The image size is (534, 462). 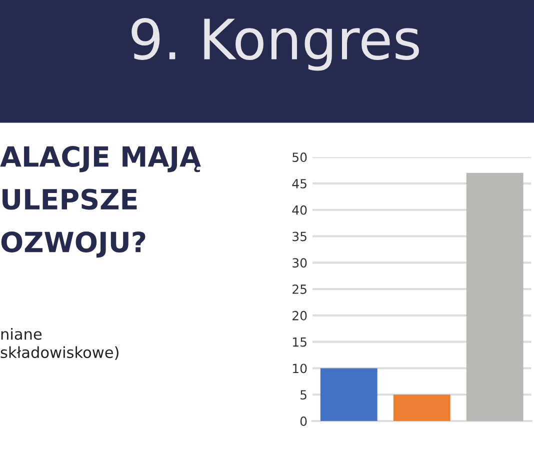 What do you see at coordinates (275, 44) in the screenshot?
I see `chart-title: 9. Kongres` at bounding box center [275, 44].